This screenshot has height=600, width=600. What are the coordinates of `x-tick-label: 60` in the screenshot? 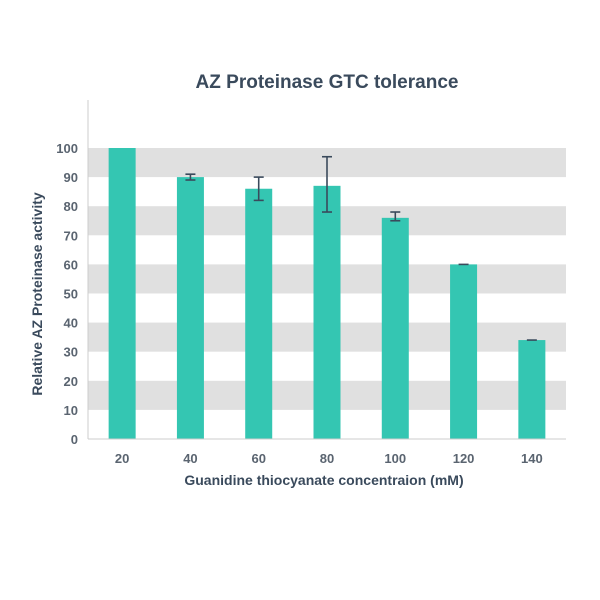 It's located at (258, 458).